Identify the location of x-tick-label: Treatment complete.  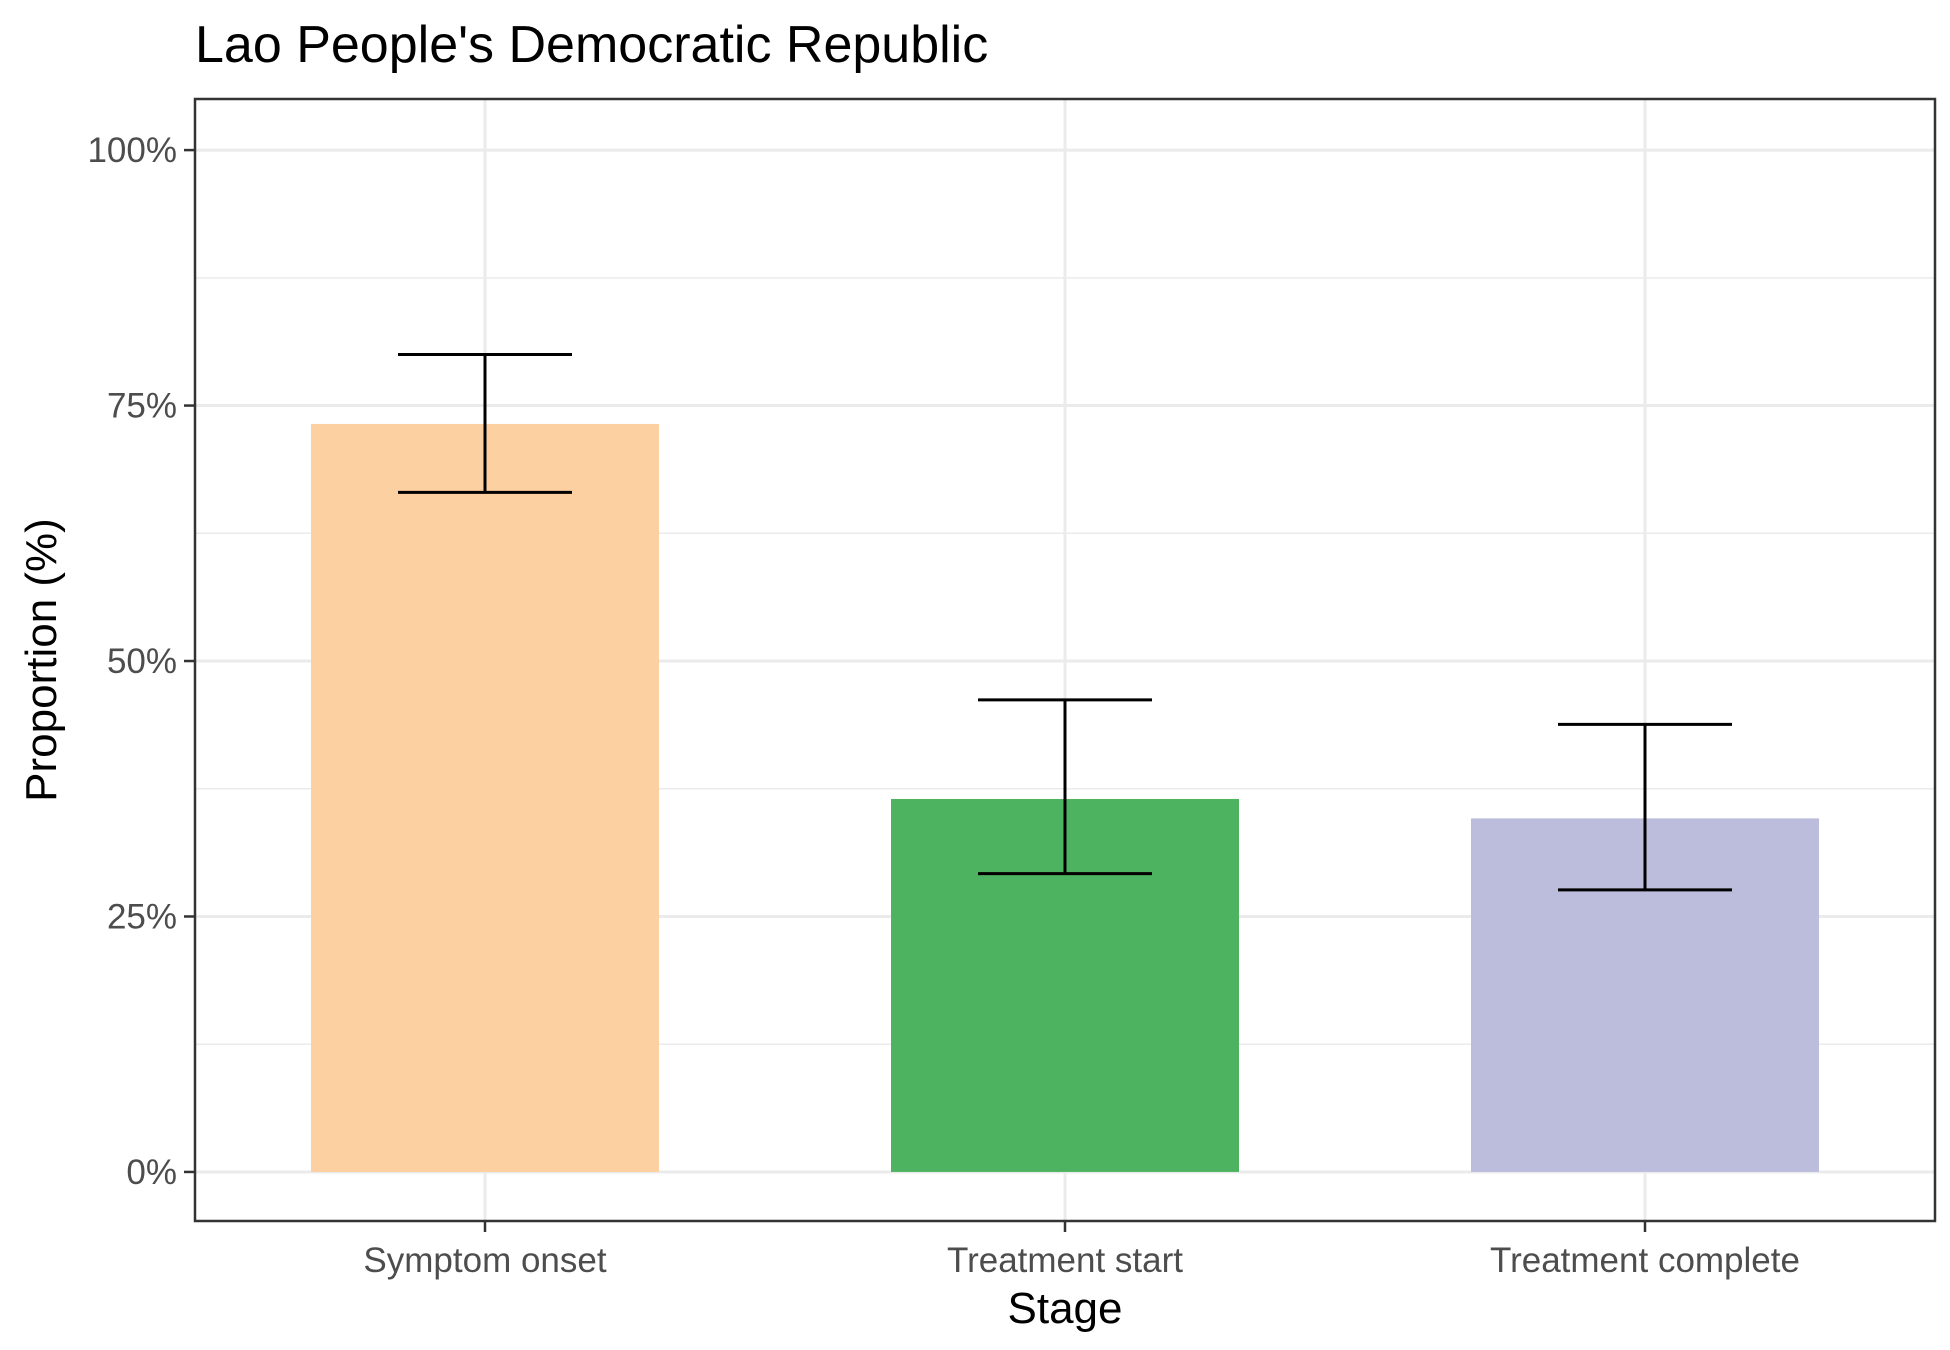
(1645, 1260).